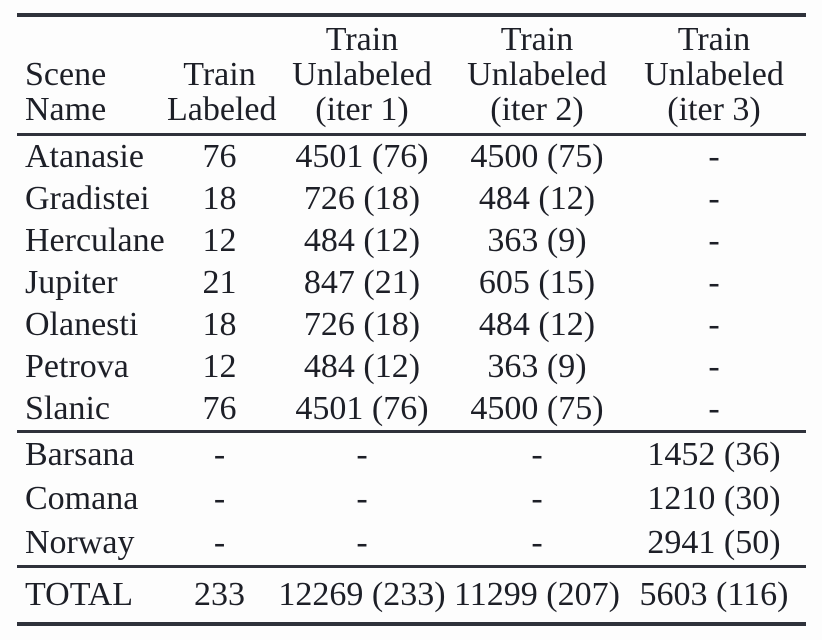  I want to click on cell-train-labeled: 21, so click(219, 282).